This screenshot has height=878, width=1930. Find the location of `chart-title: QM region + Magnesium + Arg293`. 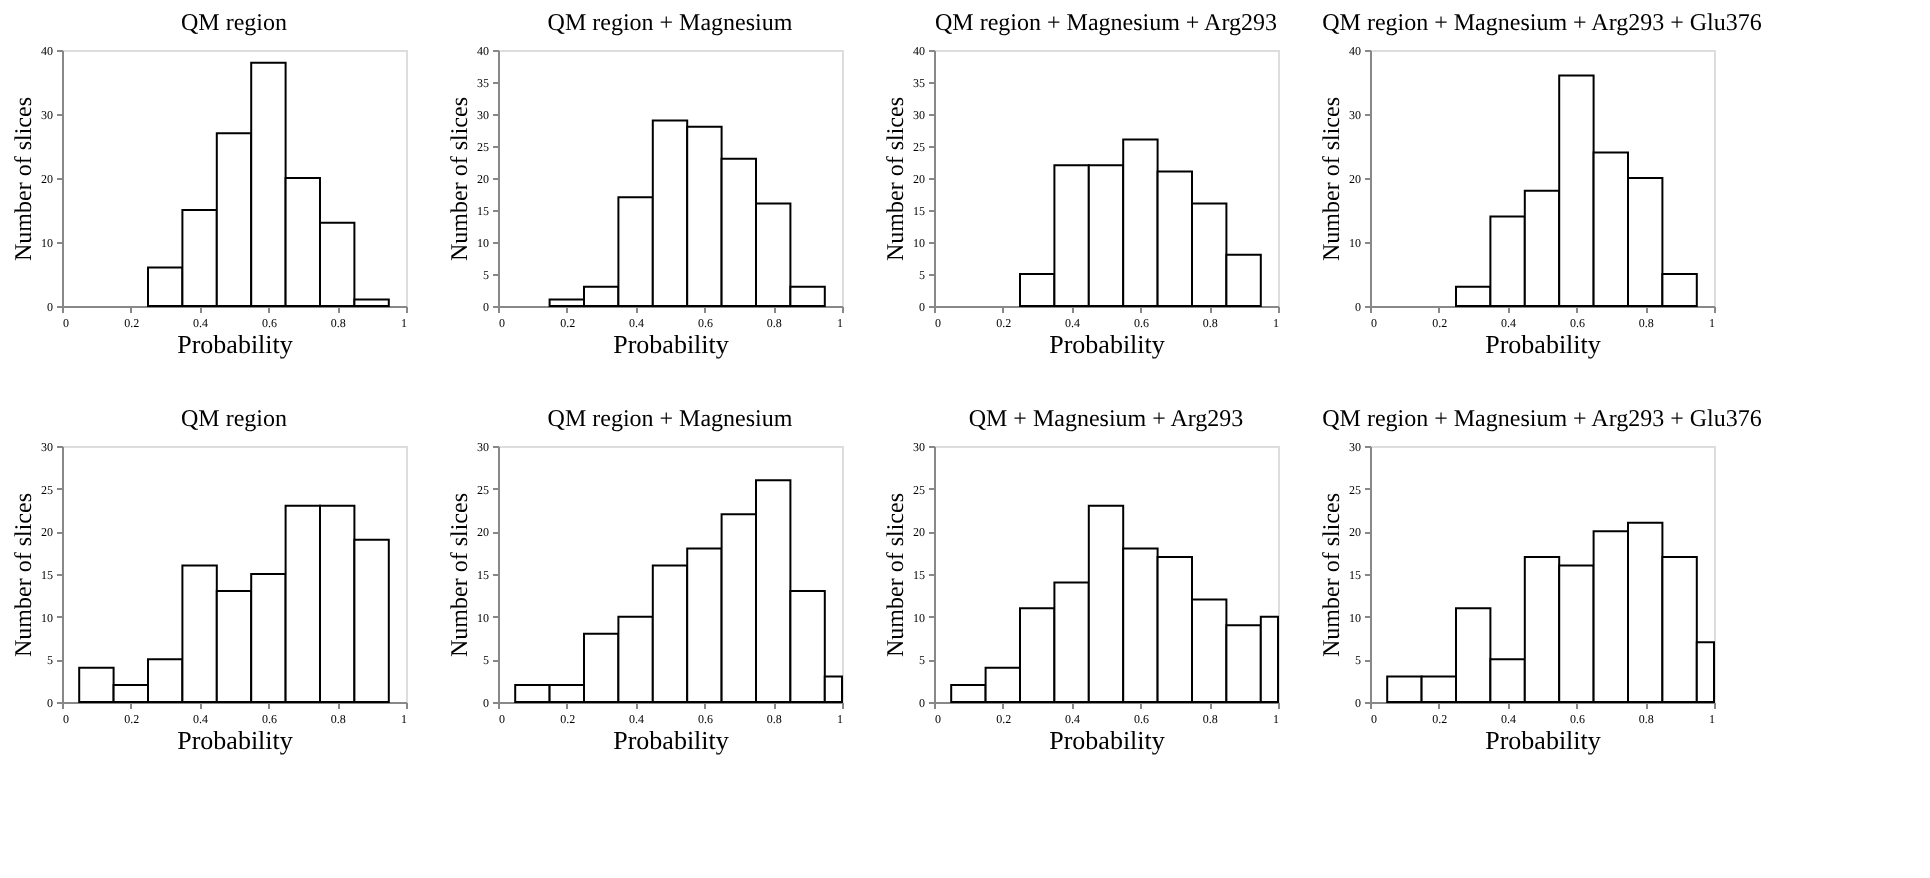

chart-title: QM region + Magnesium + Arg293 is located at coordinates (1106, 22).